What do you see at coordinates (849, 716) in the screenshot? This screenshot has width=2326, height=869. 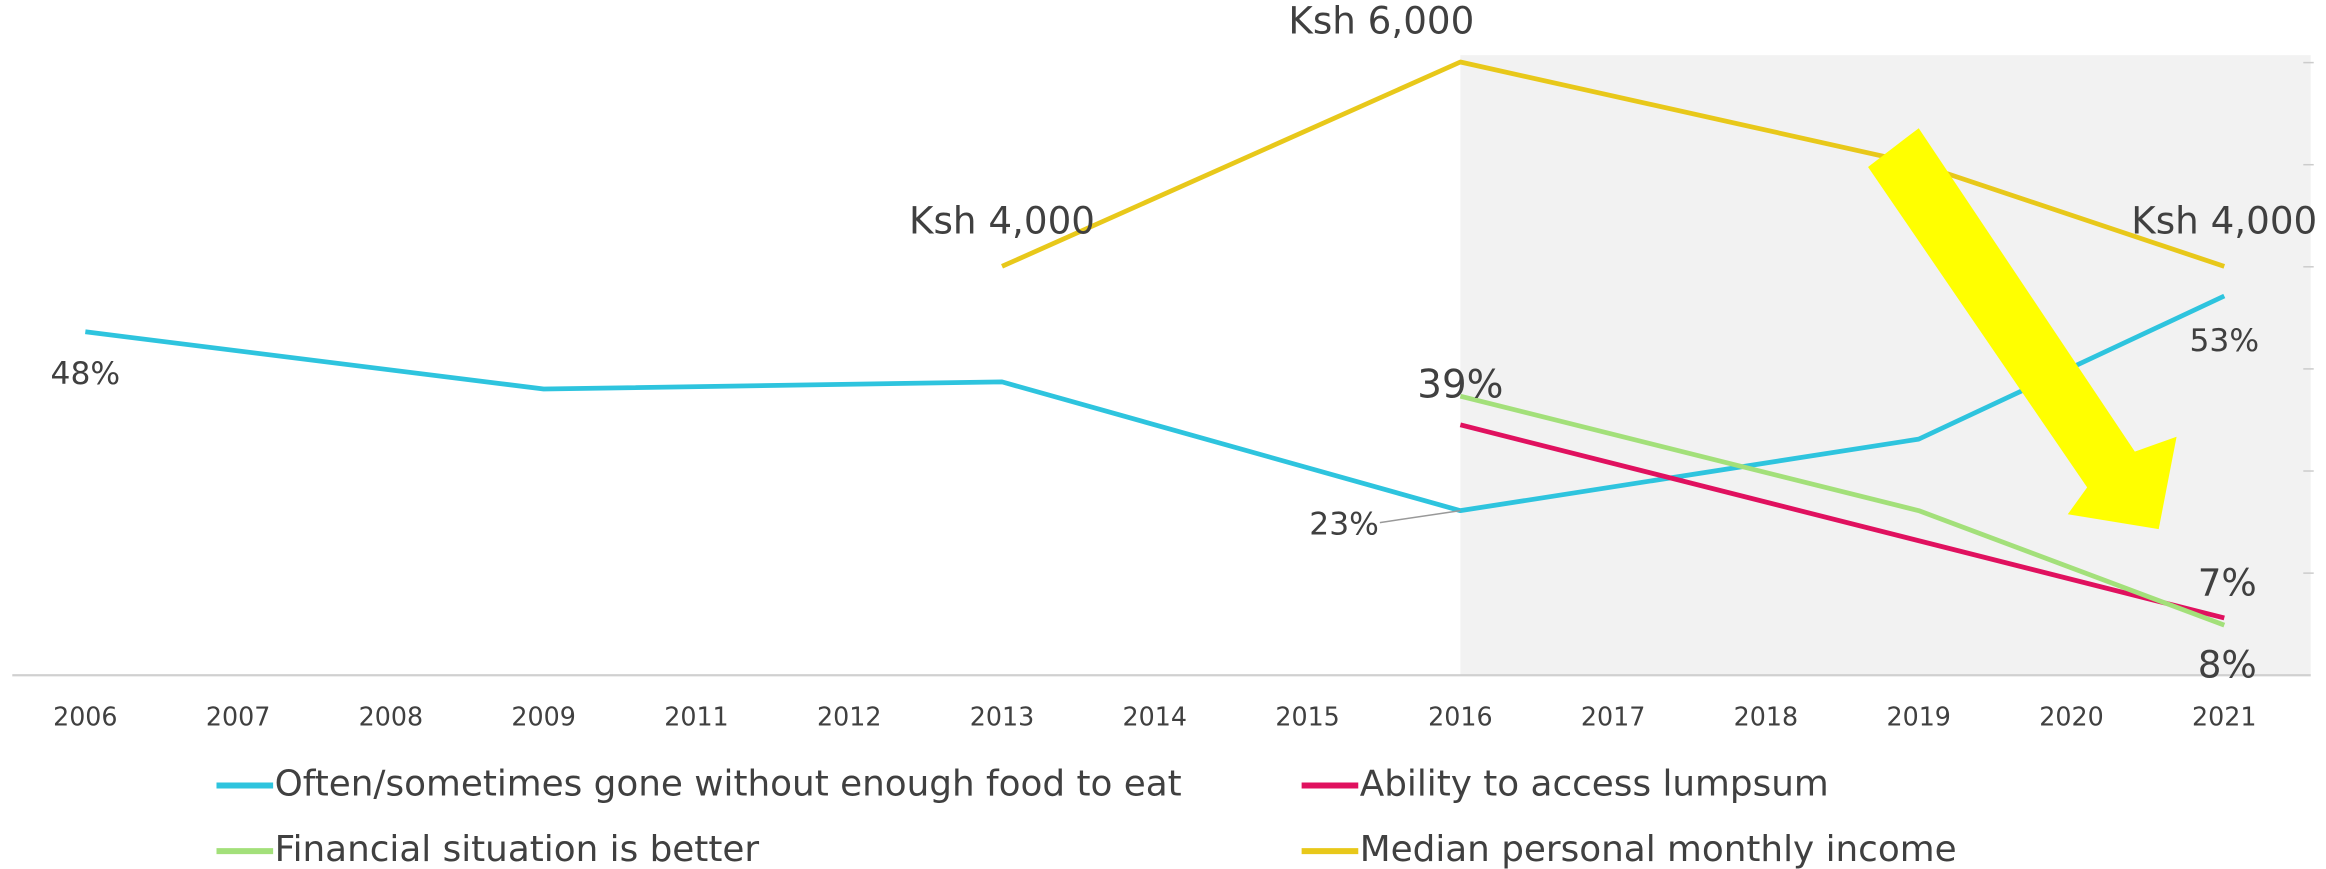 I see `x-tick-label: 2012` at bounding box center [849, 716].